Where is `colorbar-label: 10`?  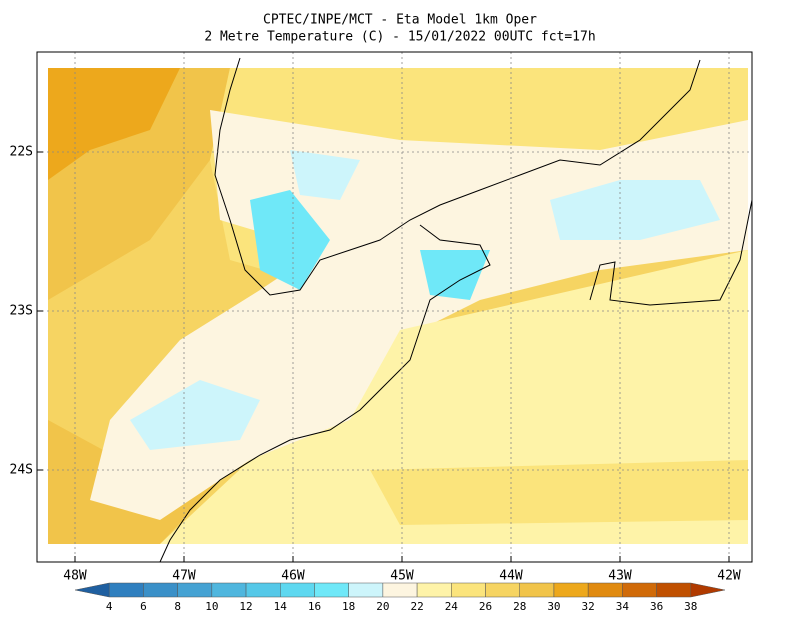 colorbar-label: 10 is located at coordinates (211, 606).